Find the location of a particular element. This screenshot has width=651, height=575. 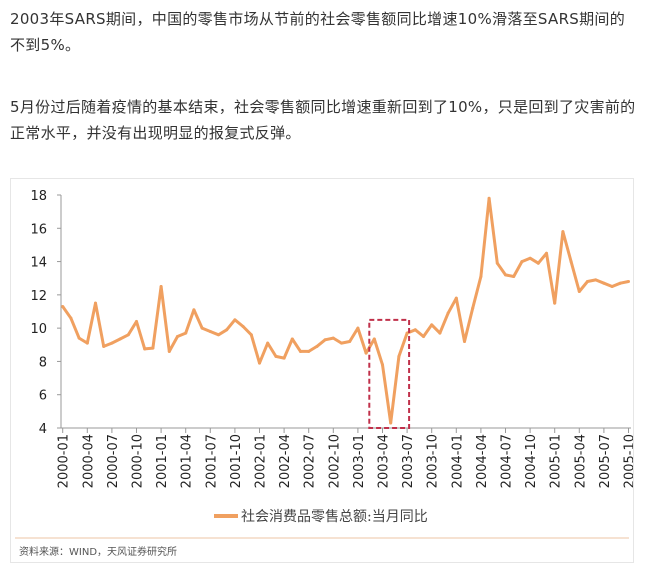

y-tick-label: 10 is located at coordinates (38, 329).